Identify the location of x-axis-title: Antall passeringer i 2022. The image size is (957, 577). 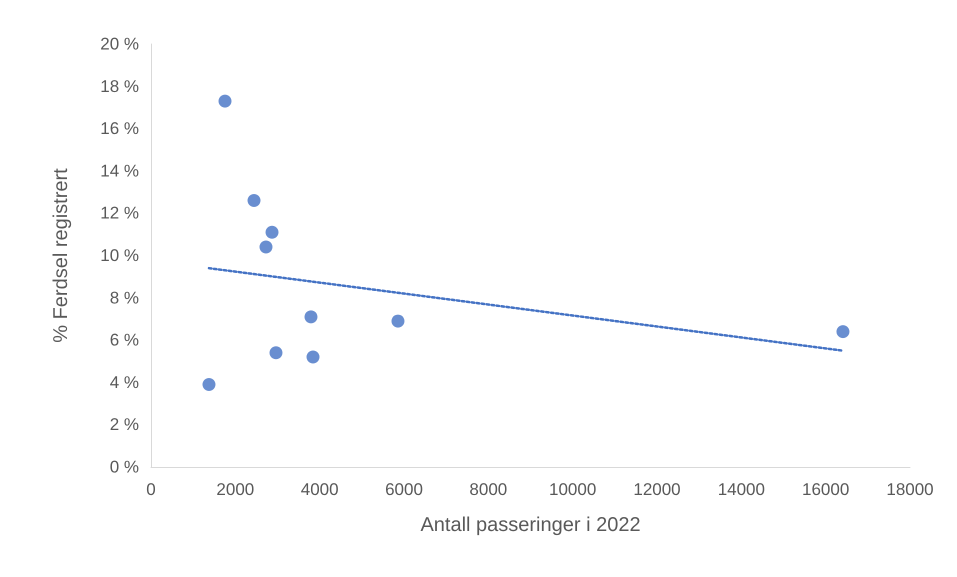
(530, 525).